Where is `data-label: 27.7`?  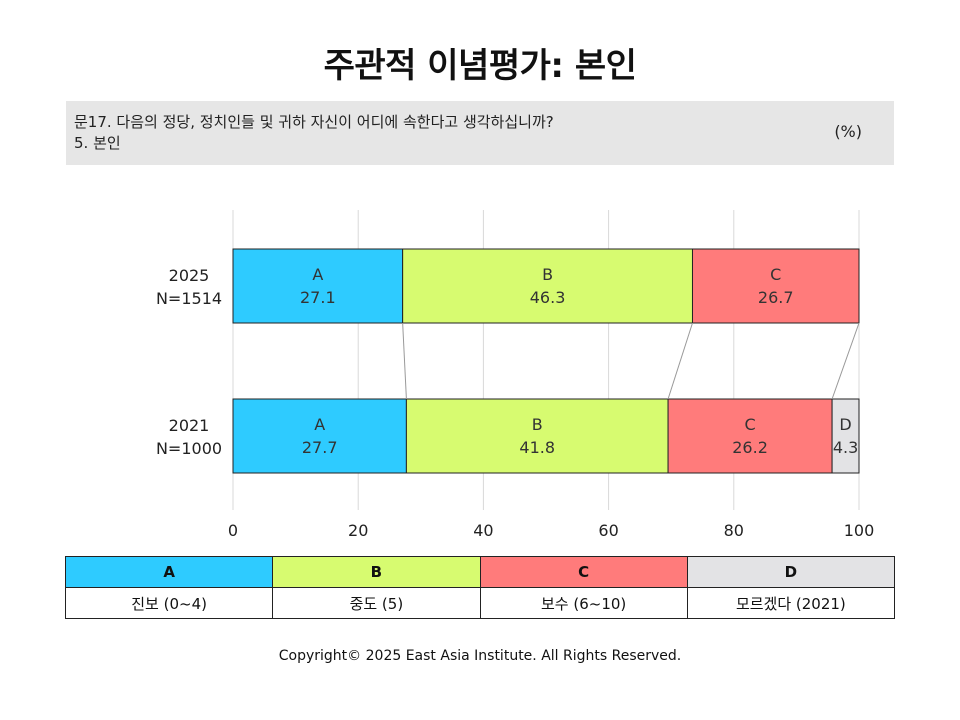 data-label: 27.7 is located at coordinates (320, 447).